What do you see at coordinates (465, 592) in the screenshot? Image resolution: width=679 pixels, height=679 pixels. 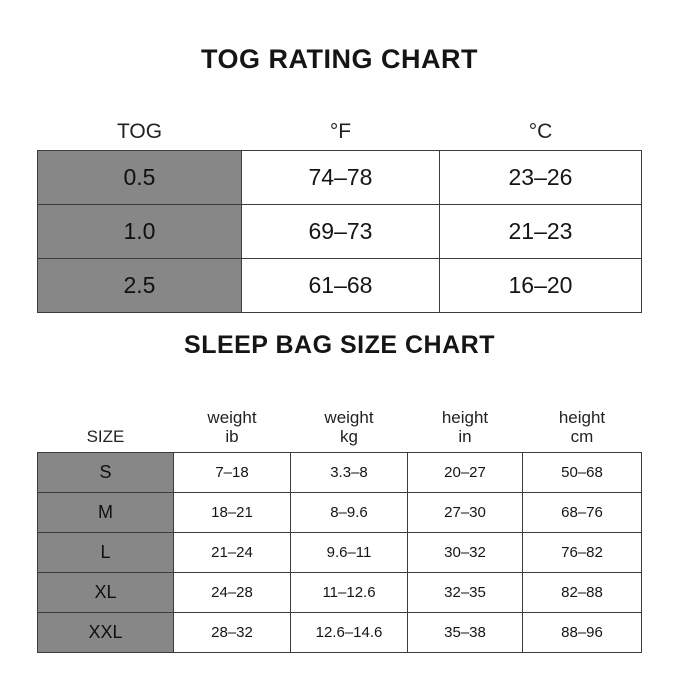 I see `size-height-in: 32–35` at bounding box center [465, 592].